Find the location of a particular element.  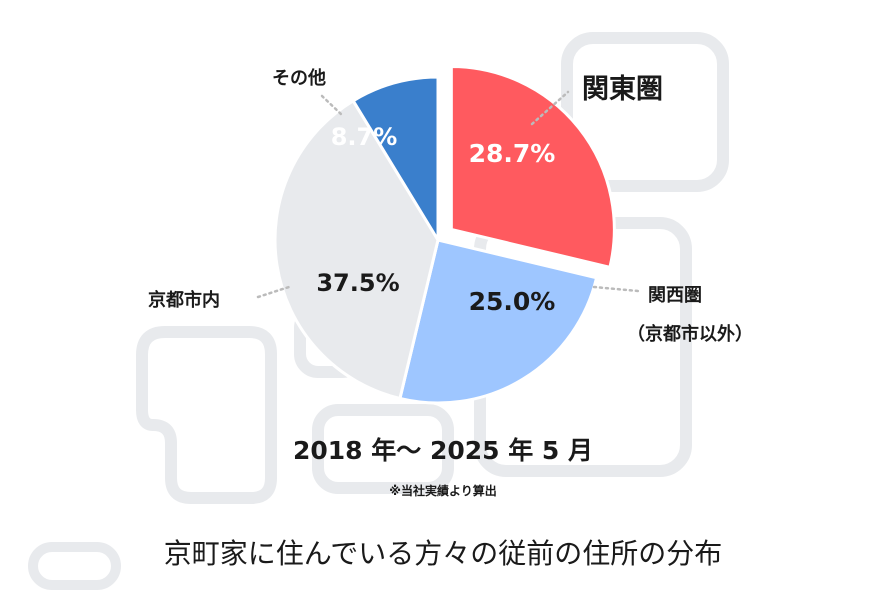

bg-shape-left is located at coordinates (206, 415).